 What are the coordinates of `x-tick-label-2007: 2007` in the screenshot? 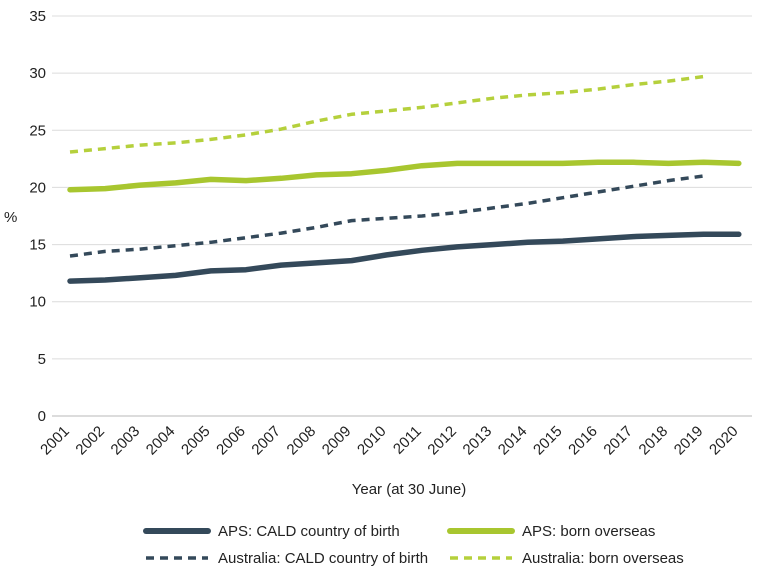 It's located at (266, 441).